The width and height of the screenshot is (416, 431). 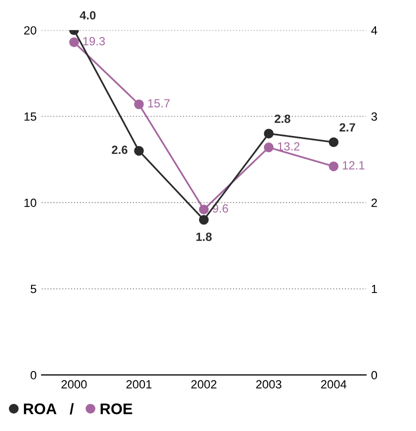 What do you see at coordinates (30, 116) in the screenshot?
I see `y-tick-label: 15` at bounding box center [30, 116].